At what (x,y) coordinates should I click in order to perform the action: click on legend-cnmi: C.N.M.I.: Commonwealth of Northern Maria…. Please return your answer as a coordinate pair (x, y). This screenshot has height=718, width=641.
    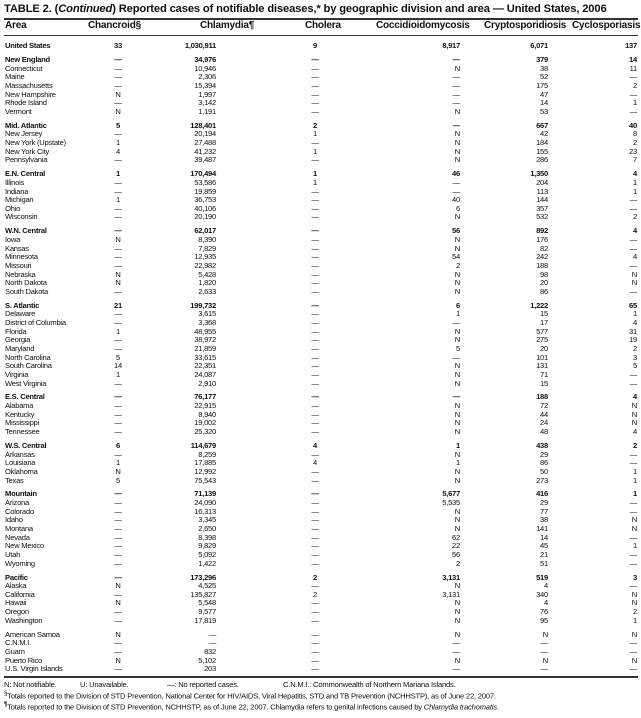
    Looking at the image, I should click on (369, 684).